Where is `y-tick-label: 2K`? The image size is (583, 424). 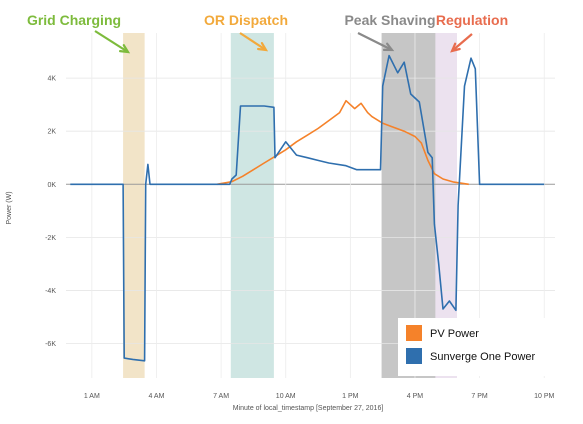
y-tick-label: 2K is located at coordinates (51, 132).